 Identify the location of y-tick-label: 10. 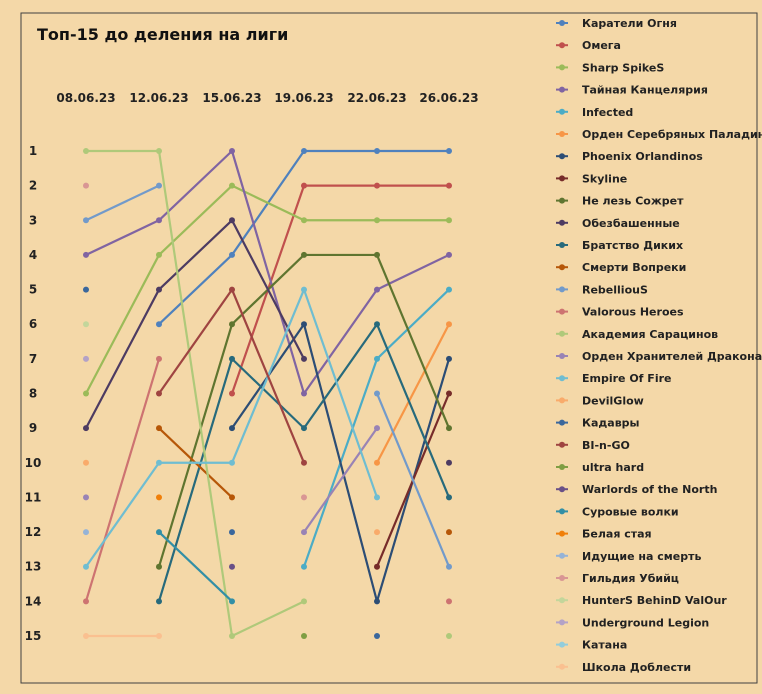
(33, 463).